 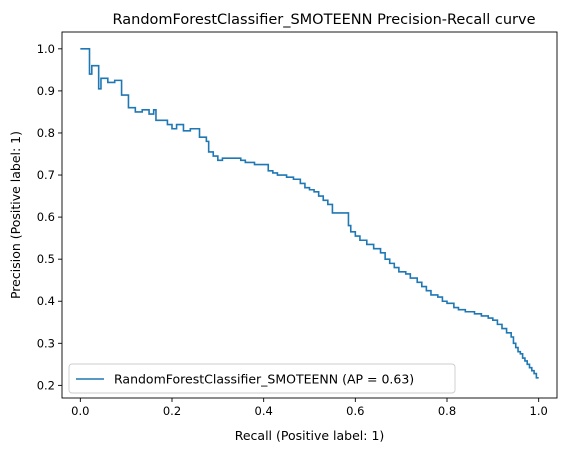 I want to click on x-axis-label: Recall (Positive label: 1), so click(x=310, y=435).